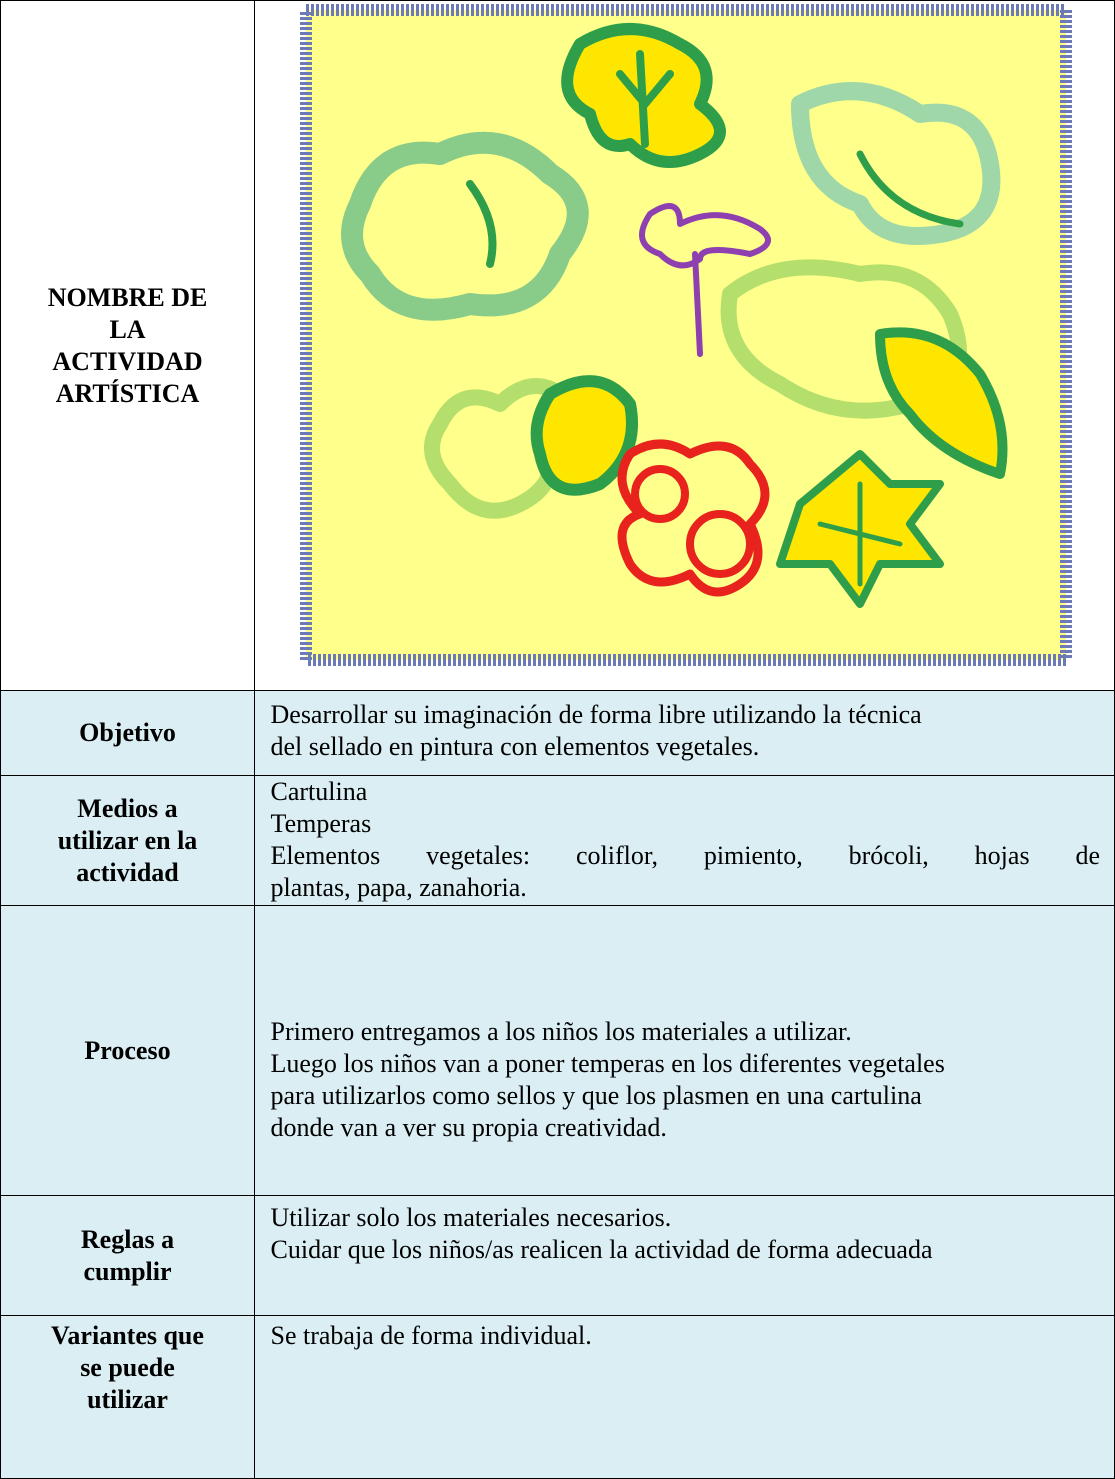 The image size is (1115, 1479). What do you see at coordinates (127, 362) in the screenshot?
I see `label-line: ACTIVIDAD` at bounding box center [127, 362].